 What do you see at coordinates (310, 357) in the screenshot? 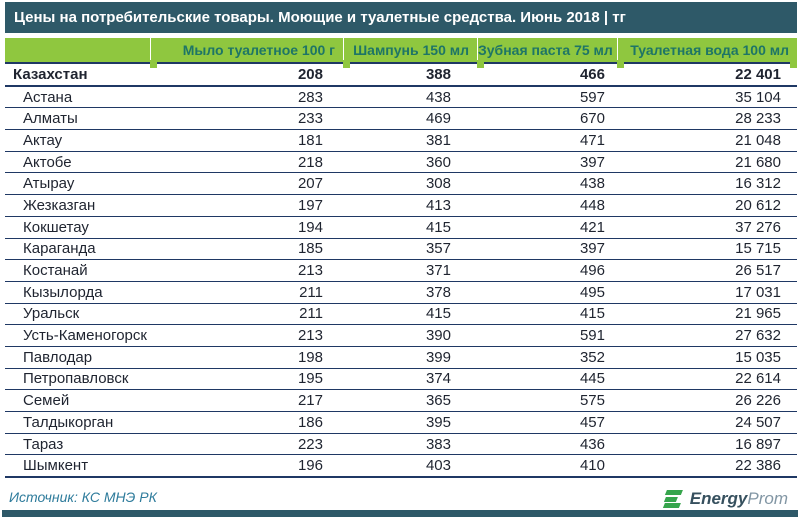
I see `price-value: 198` at bounding box center [310, 357].